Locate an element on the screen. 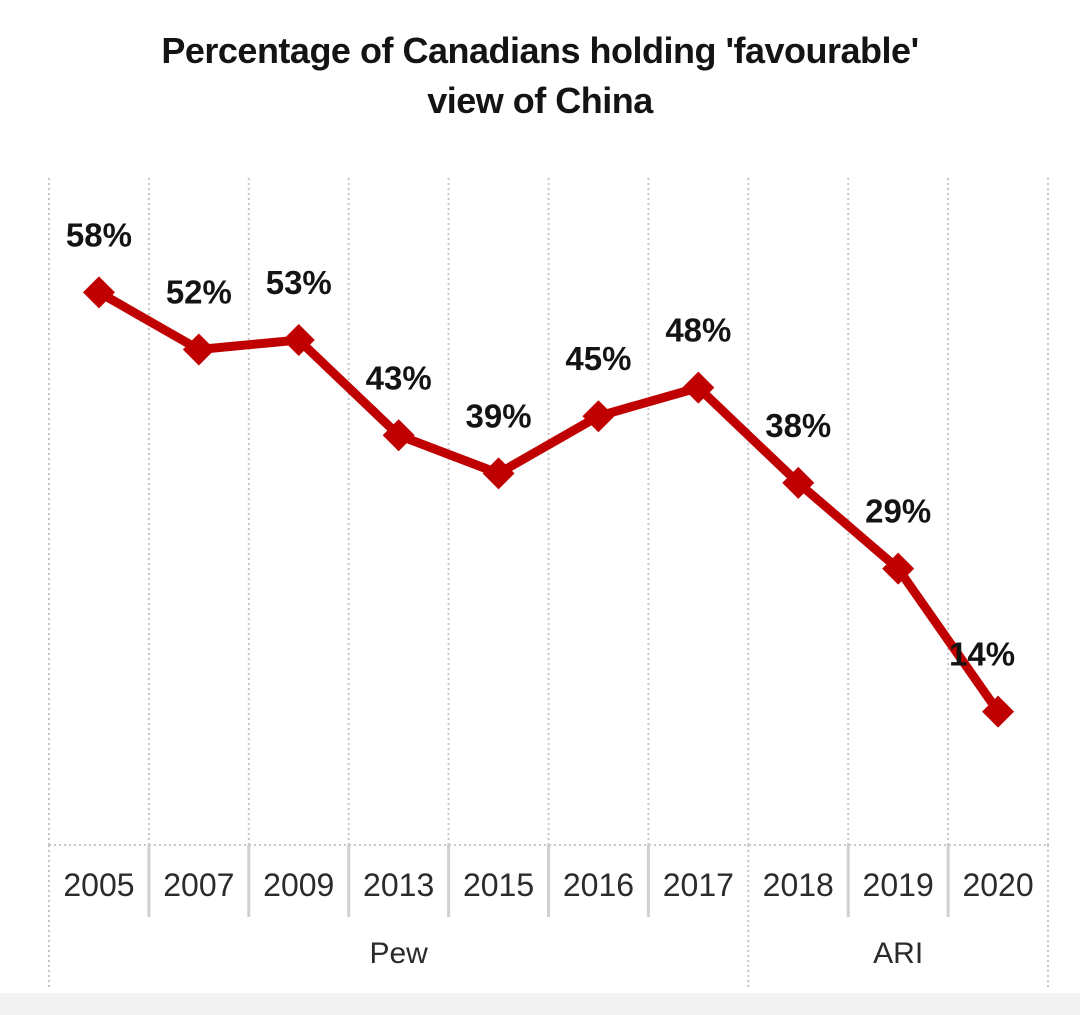  chart-title-line2: view of China is located at coordinates (540, 100).